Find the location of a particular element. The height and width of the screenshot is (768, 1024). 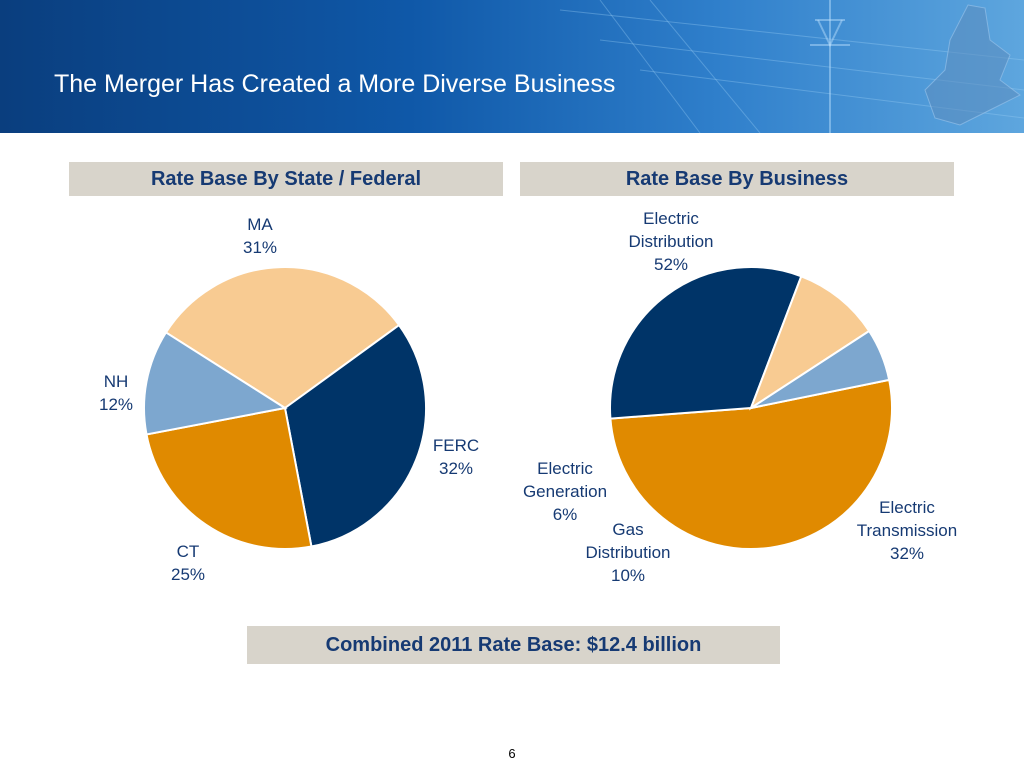

business-pie-chart is located at coordinates (751, 408).